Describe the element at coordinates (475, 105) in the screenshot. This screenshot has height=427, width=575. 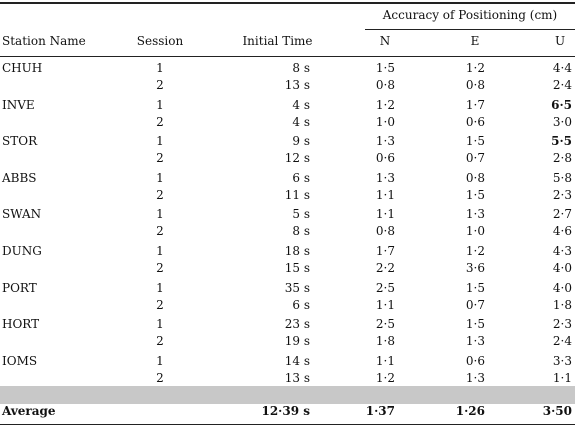
I see `e-cell: 1·7` at that location.